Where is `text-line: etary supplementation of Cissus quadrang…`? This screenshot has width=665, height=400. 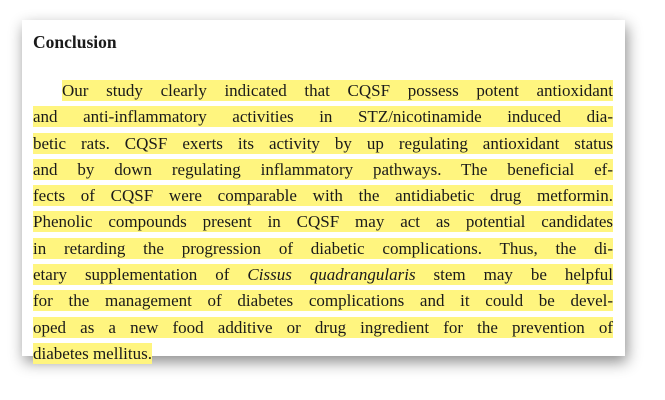
text-line: etary supplementation of Cissus quadrang… is located at coordinates (323, 276).